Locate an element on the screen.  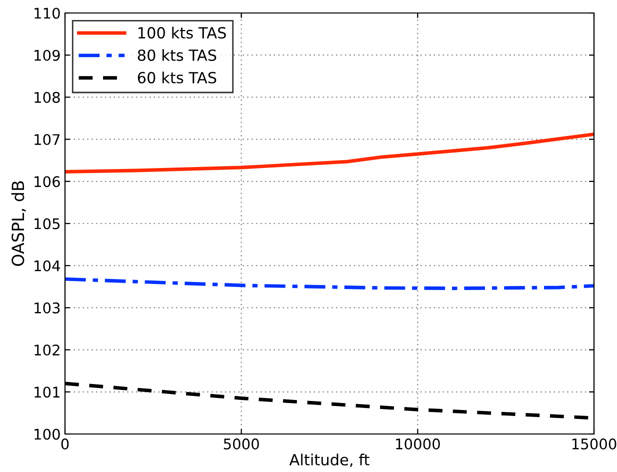
legend-label: 60 kts TAS is located at coordinates (177, 78).